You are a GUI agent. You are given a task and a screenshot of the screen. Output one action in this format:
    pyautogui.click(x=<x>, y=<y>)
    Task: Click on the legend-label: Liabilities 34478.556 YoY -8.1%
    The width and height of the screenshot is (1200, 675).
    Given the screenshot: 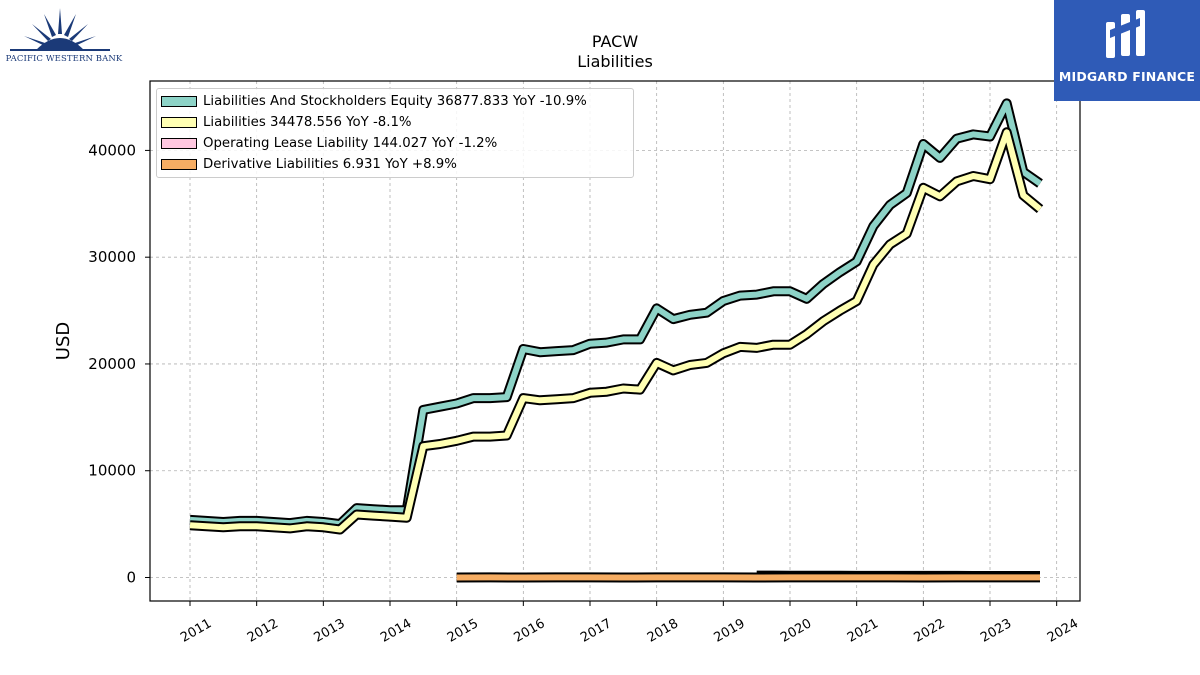 What is the action you would take?
    pyautogui.click(x=307, y=122)
    